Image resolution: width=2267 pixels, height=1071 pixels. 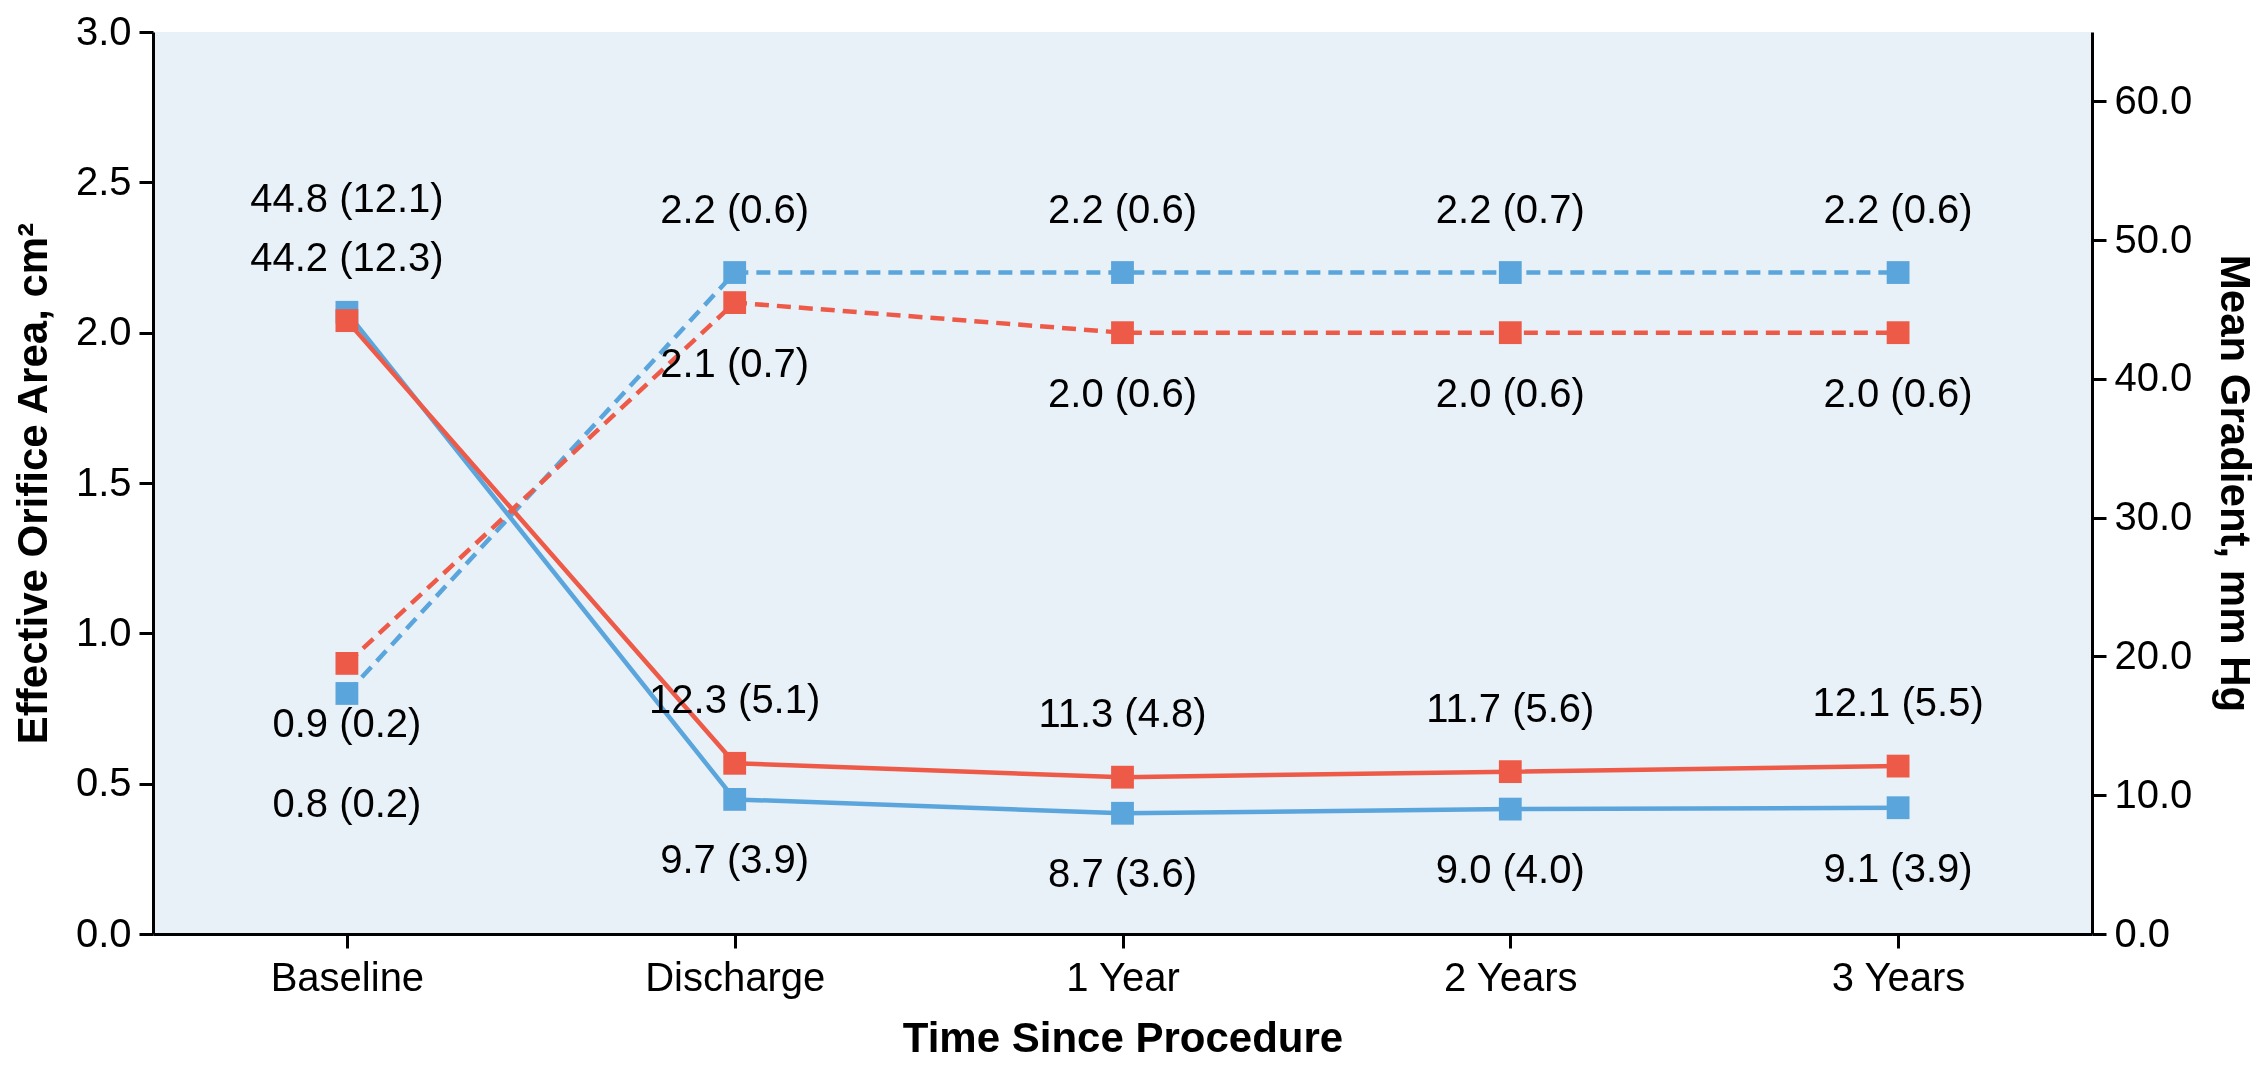 I want to click on y2-tick-label: 0.0, so click(x=2142, y=932).